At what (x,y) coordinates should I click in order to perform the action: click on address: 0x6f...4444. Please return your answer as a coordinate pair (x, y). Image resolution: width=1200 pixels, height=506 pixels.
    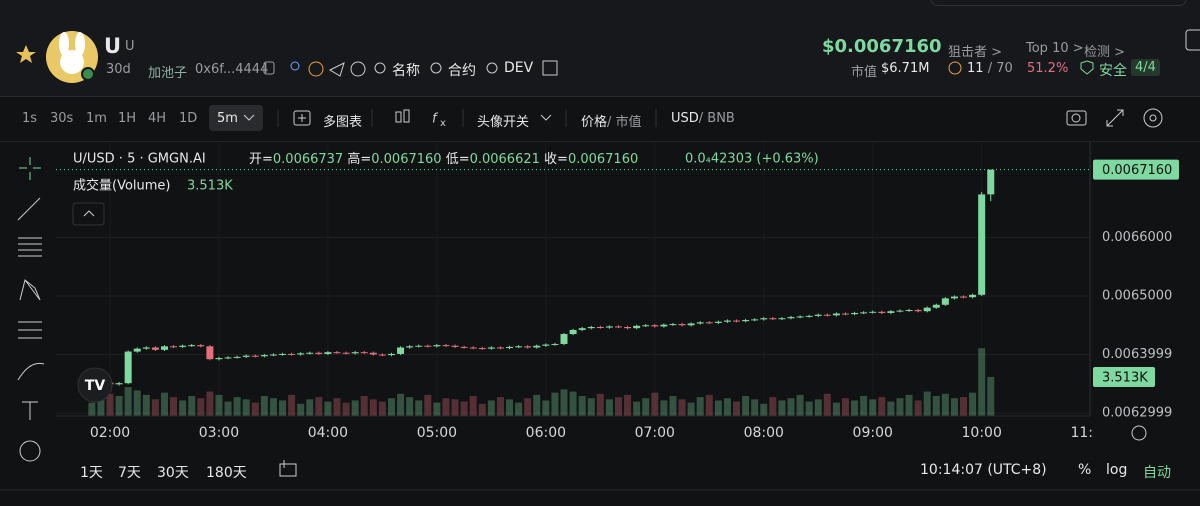
    Looking at the image, I should click on (232, 69).